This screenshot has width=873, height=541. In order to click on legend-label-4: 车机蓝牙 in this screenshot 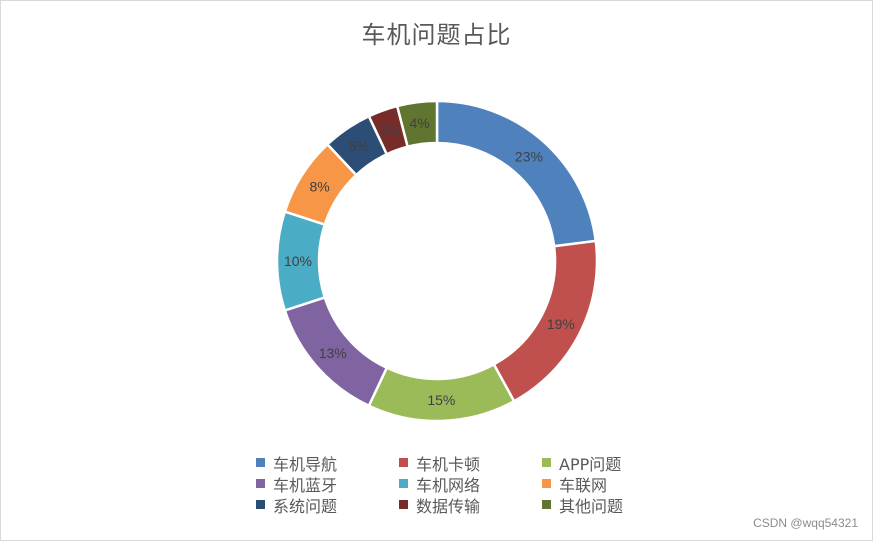, I will do `click(305, 485)`.